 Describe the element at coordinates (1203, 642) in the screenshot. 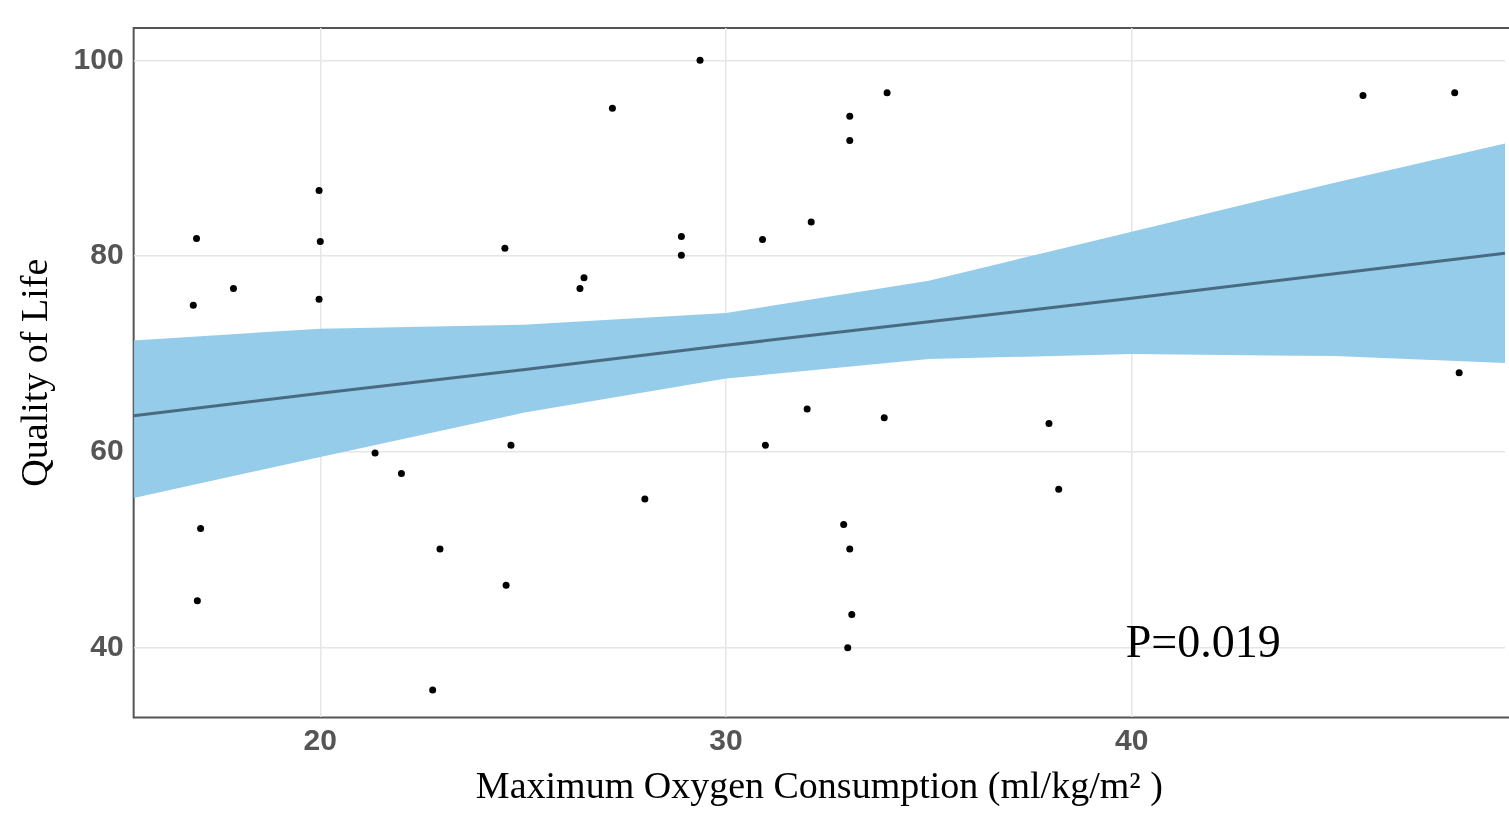

I see `annotation: P=0.019` at that location.